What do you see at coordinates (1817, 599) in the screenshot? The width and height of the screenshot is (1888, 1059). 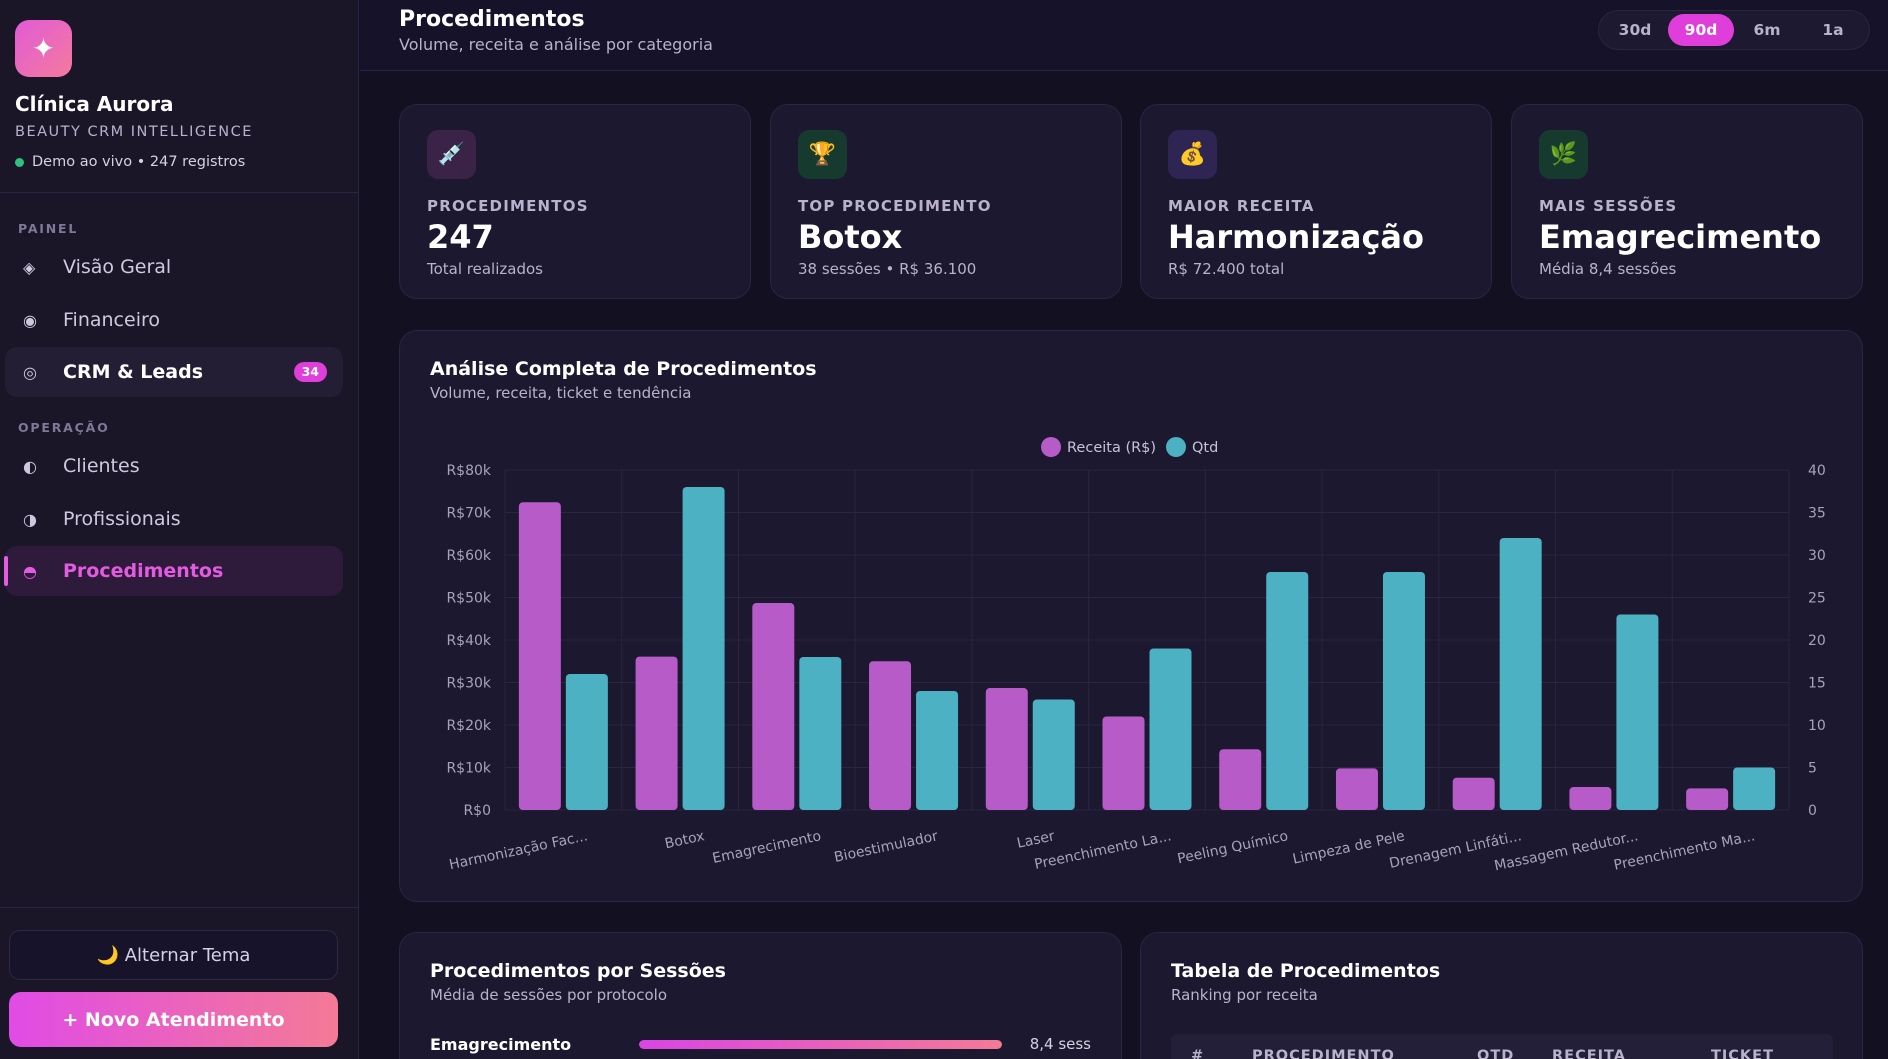 I see `y-right-tick-label: 25` at bounding box center [1817, 599].